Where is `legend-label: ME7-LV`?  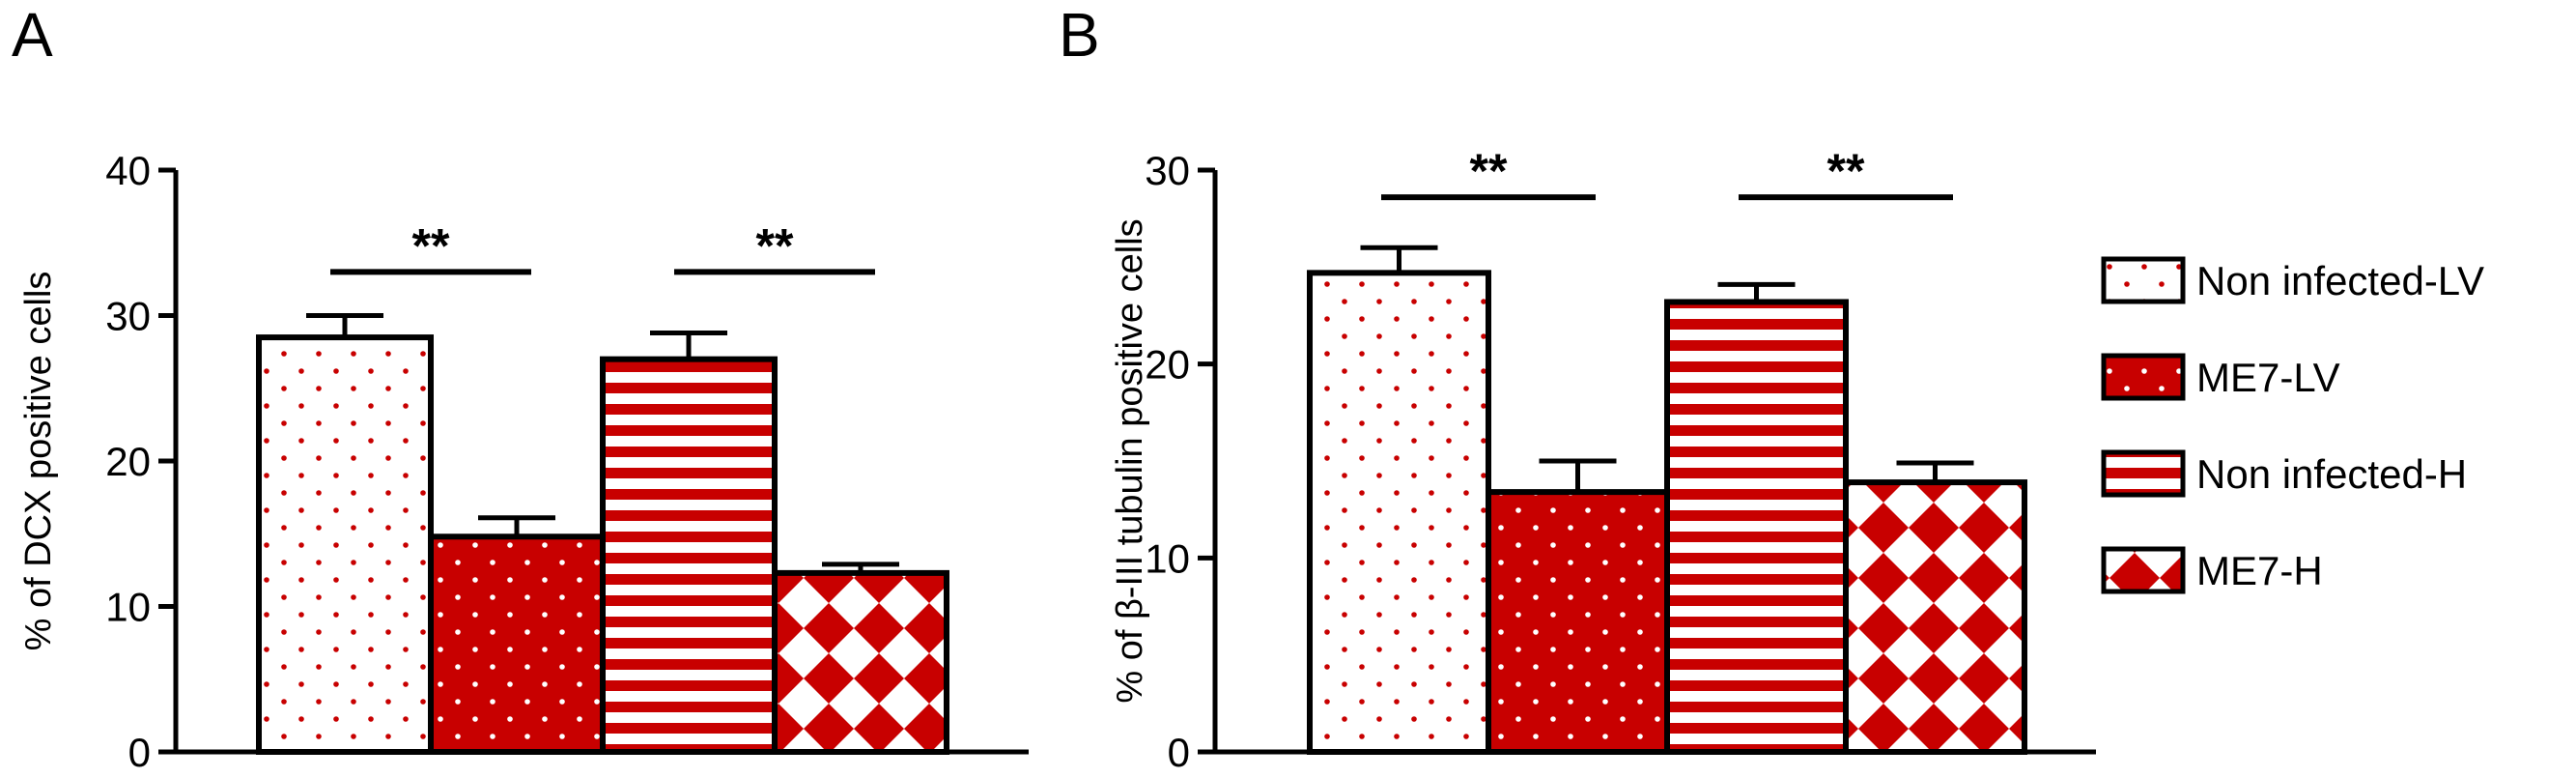 legend-label: ME7-LV is located at coordinates (2268, 377).